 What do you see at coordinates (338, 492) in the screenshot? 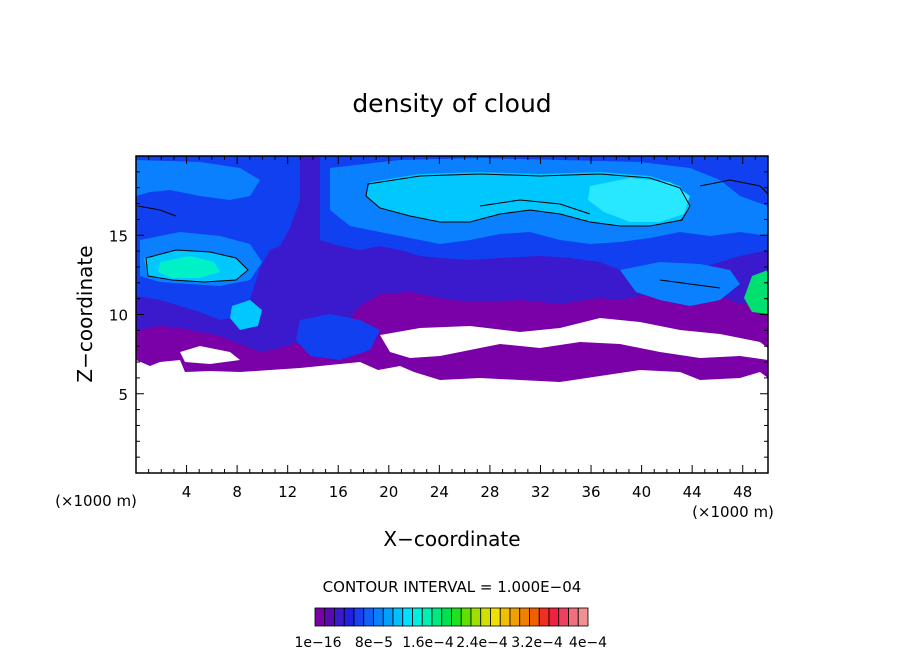
I see `x-tick-label: 16` at bounding box center [338, 492].